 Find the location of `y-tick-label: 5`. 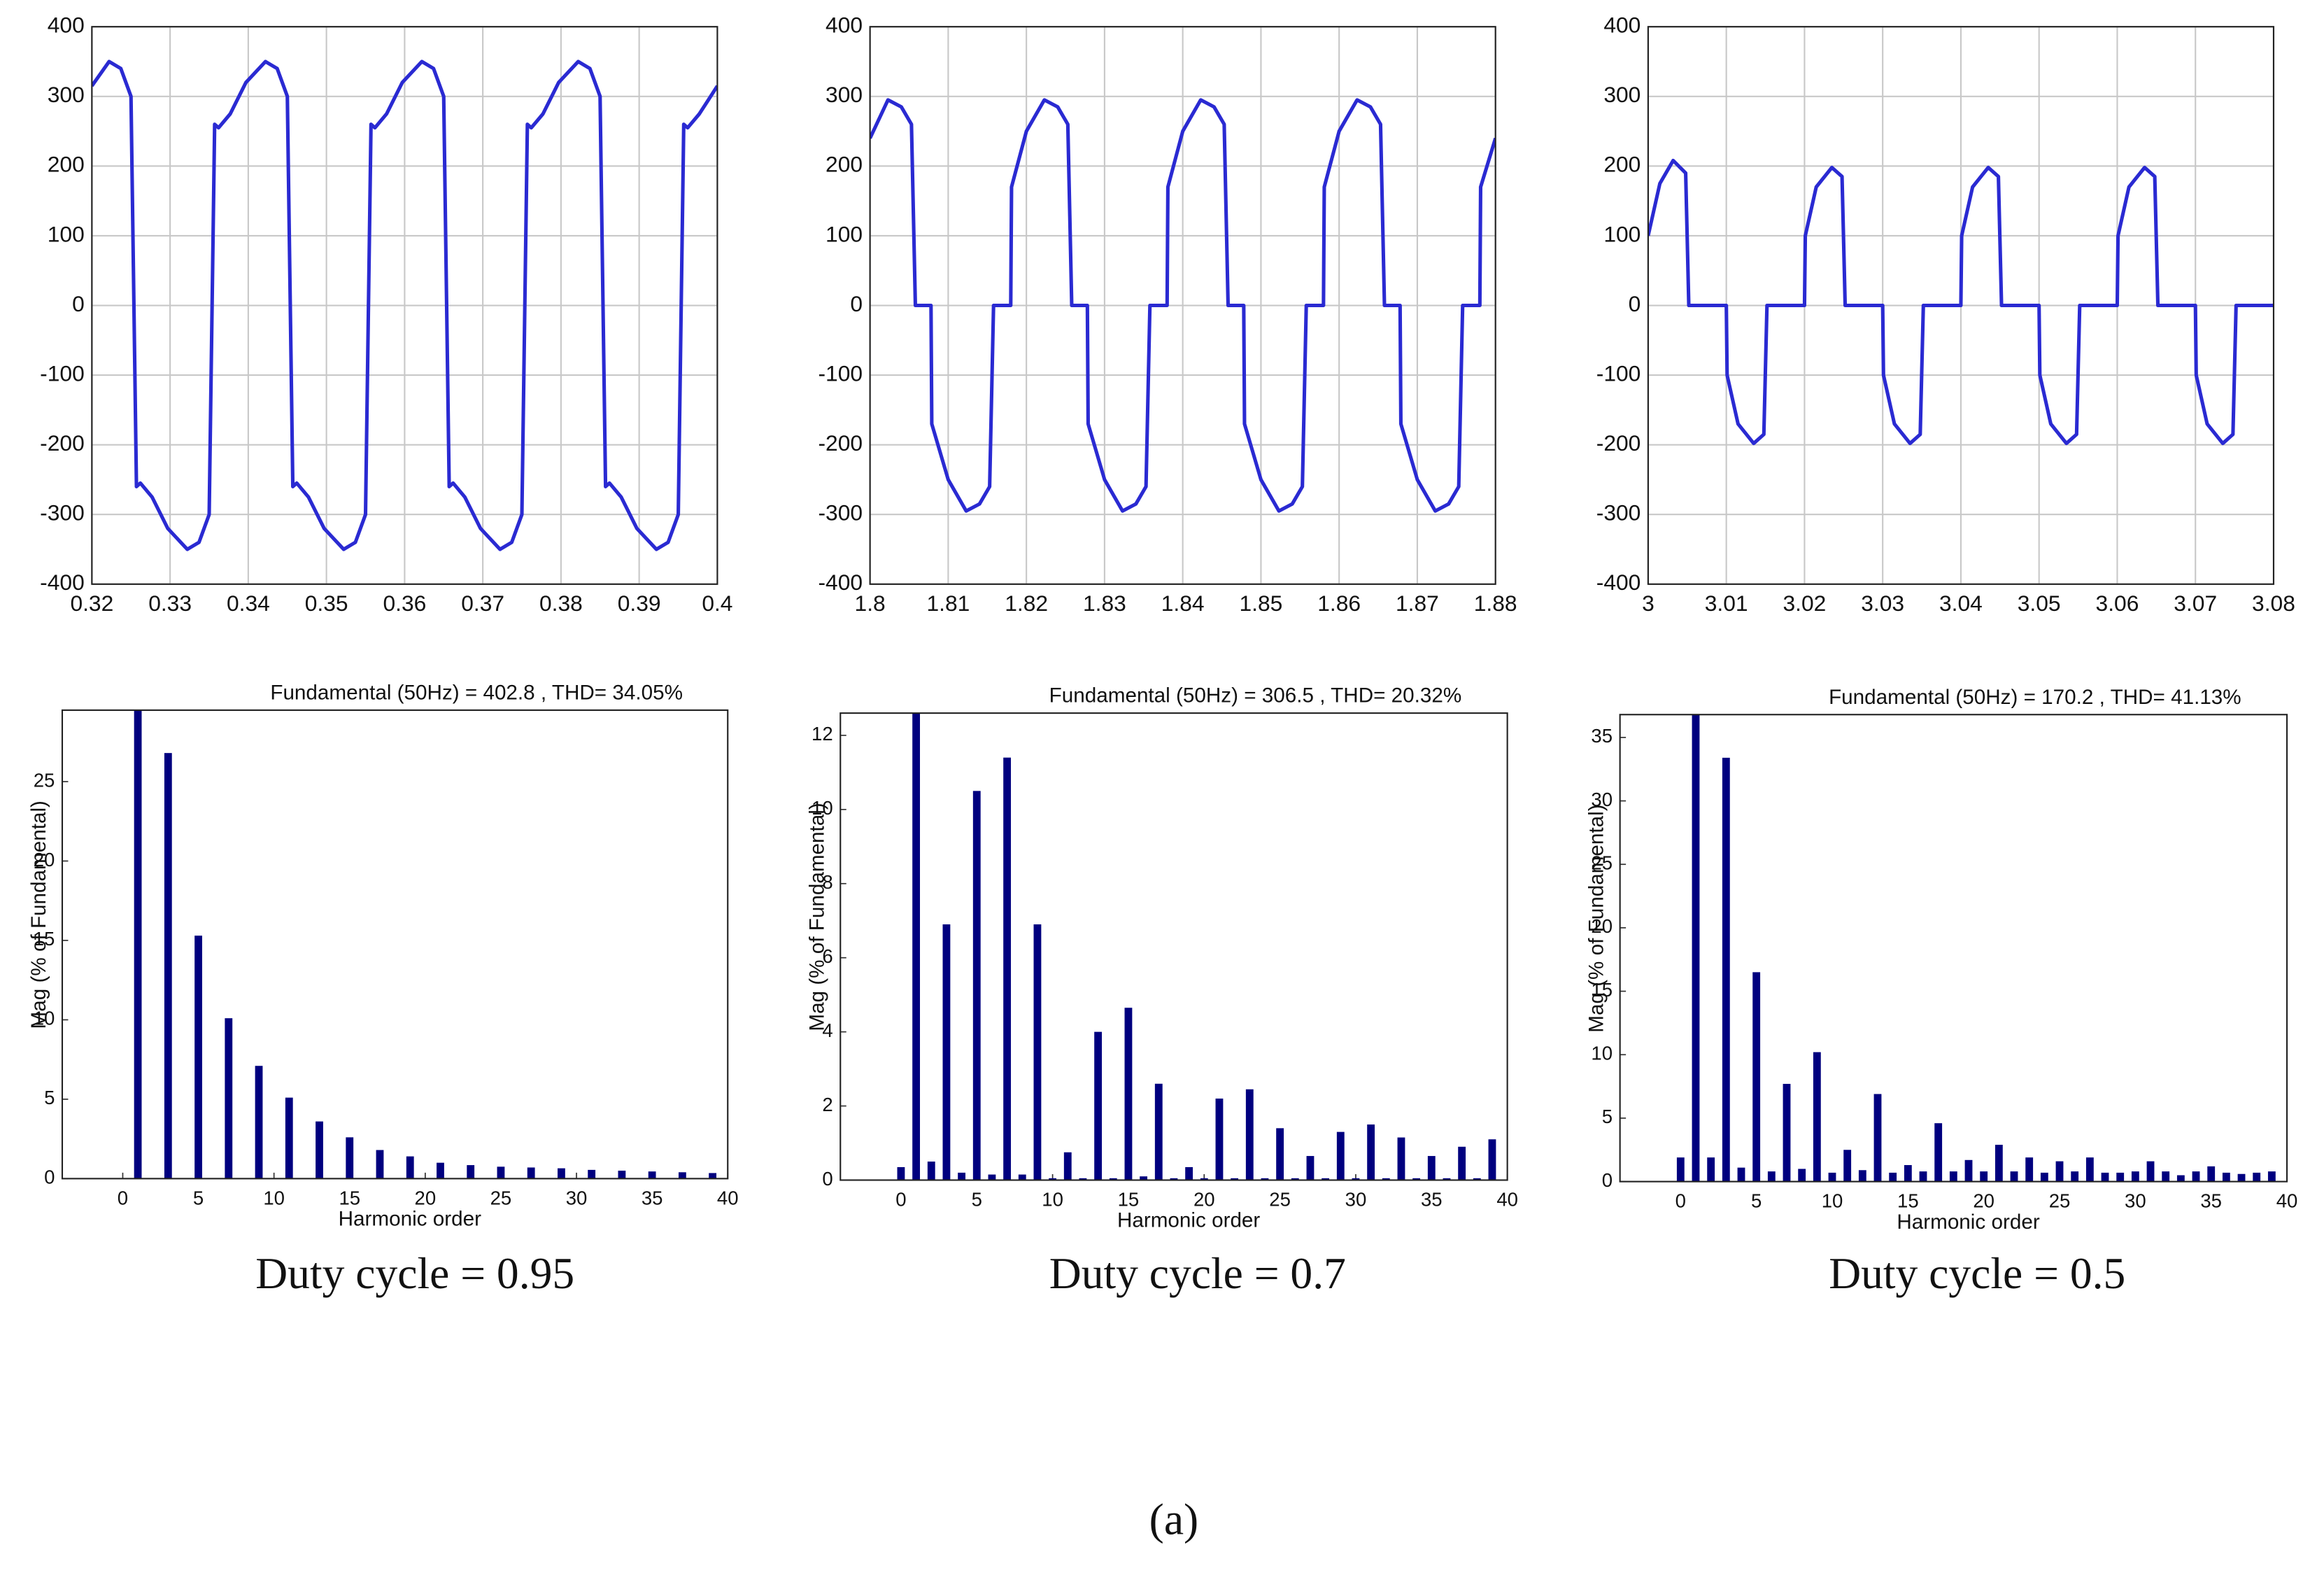

y-tick-label: 5 is located at coordinates (1607, 1116).